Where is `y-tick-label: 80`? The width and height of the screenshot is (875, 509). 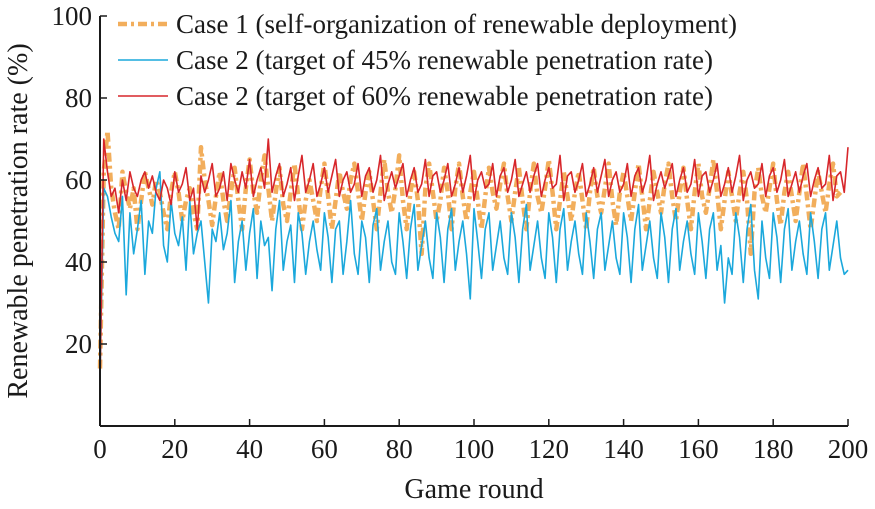 y-tick-label: 80 is located at coordinates (78, 98).